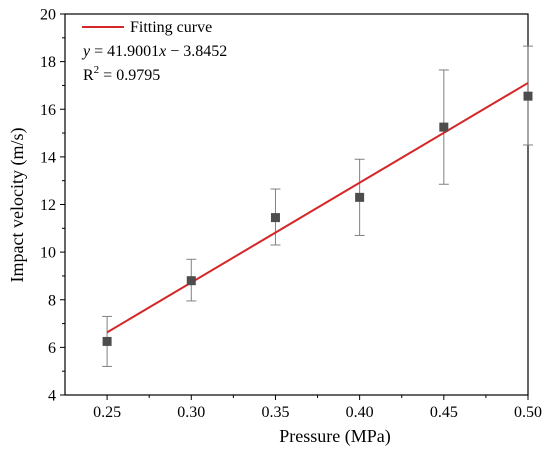  I want to click on r-squared-superscript: 2, so click(97, 70).